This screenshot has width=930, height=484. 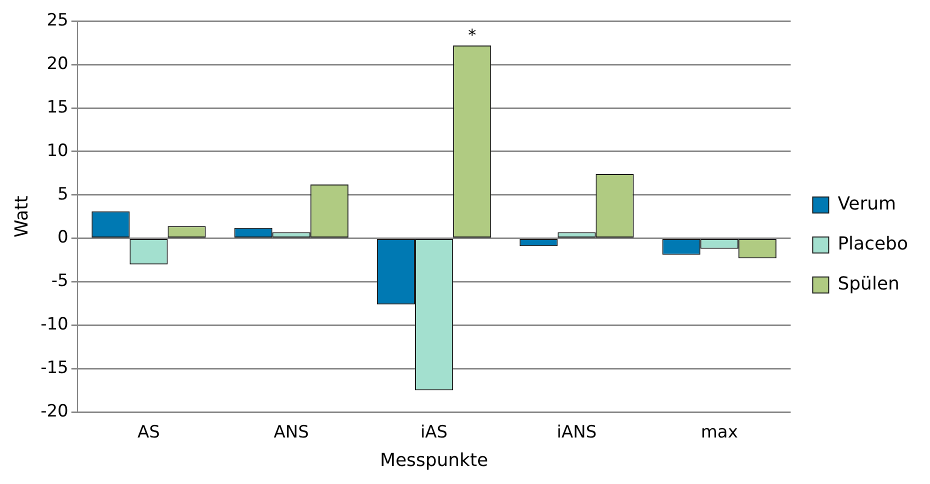 I want to click on legend-label: Spülen, so click(x=869, y=284).